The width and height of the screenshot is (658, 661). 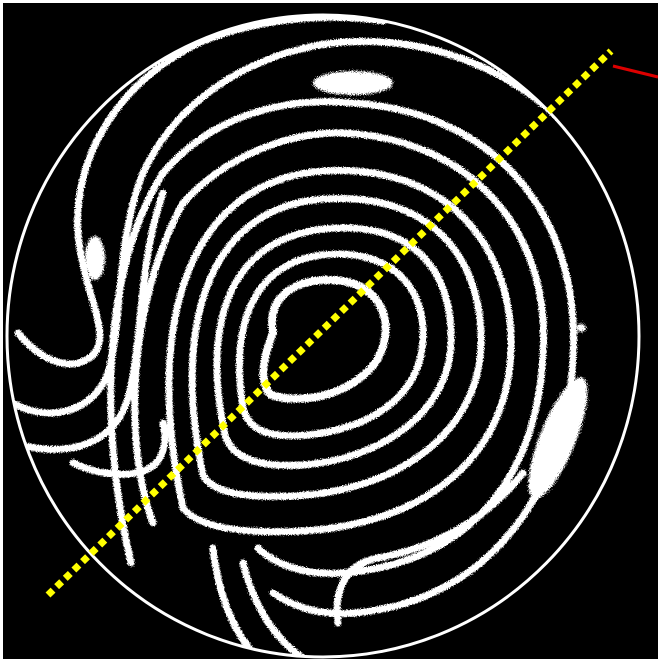 What do you see at coordinates (635, 71) in the screenshot?
I see `red-marker` at bounding box center [635, 71].